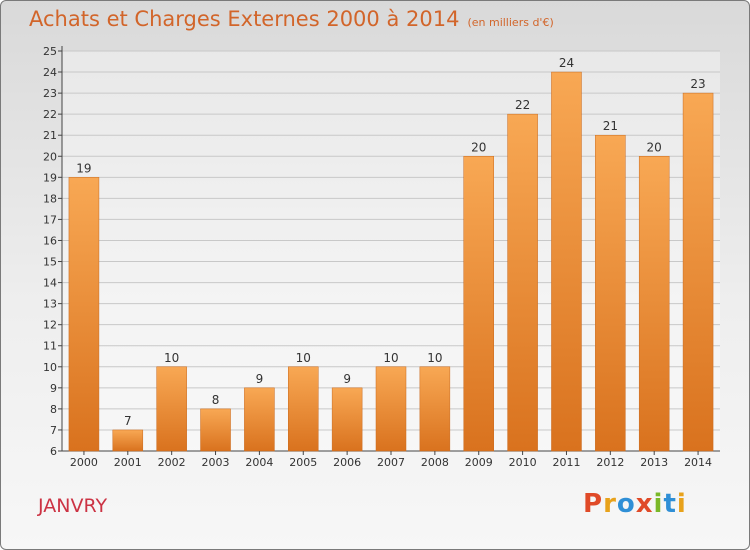 This screenshot has height=550, width=750. Describe the element at coordinates (566, 63) in the screenshot. I see `bar-value-label: 24` at that location.